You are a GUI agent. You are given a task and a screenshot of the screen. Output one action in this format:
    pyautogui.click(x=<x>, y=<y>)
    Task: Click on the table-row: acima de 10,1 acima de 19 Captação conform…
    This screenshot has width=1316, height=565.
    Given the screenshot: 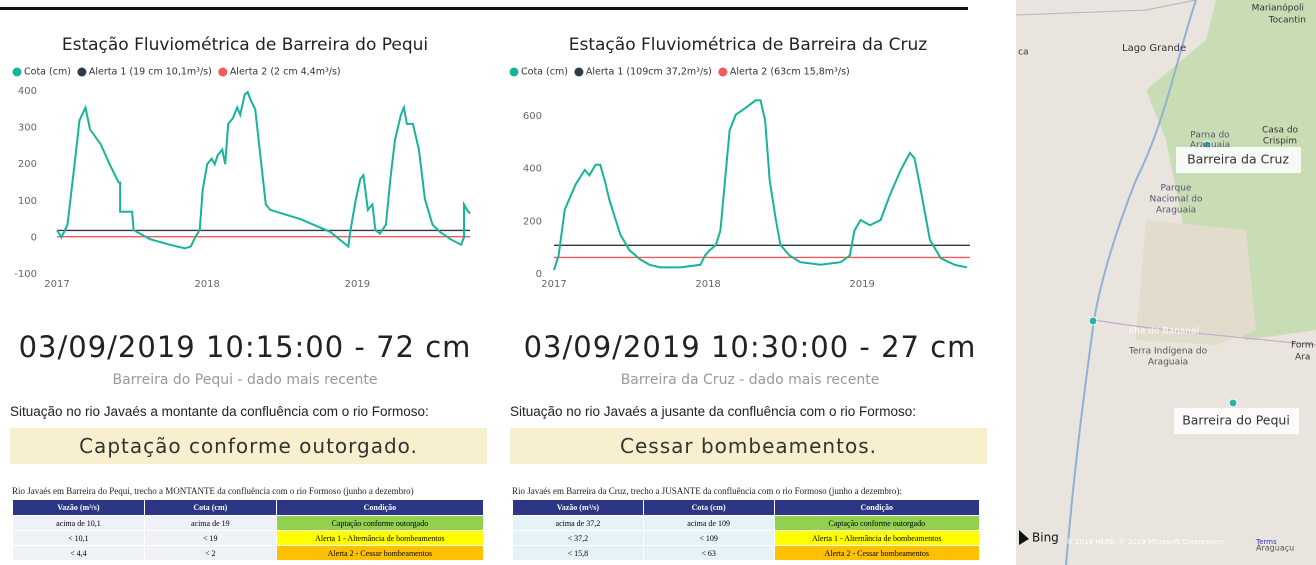 What is the action you would take?
    pyautogui.click(x=248, y=523)
    